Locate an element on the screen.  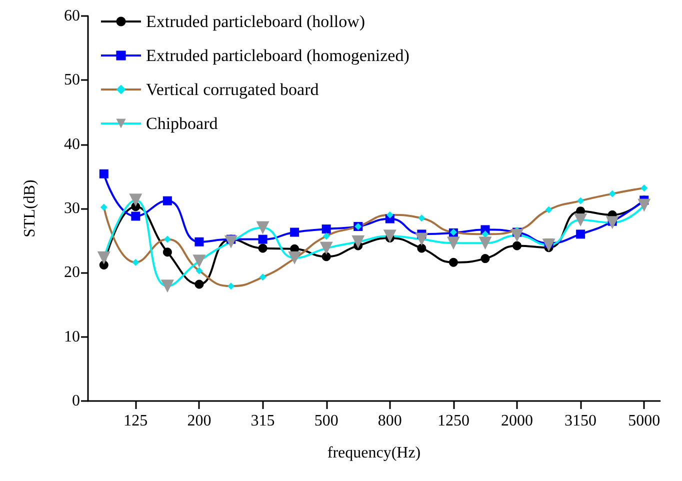
y-tick-label: 30 is located at coordinates (72, 208).